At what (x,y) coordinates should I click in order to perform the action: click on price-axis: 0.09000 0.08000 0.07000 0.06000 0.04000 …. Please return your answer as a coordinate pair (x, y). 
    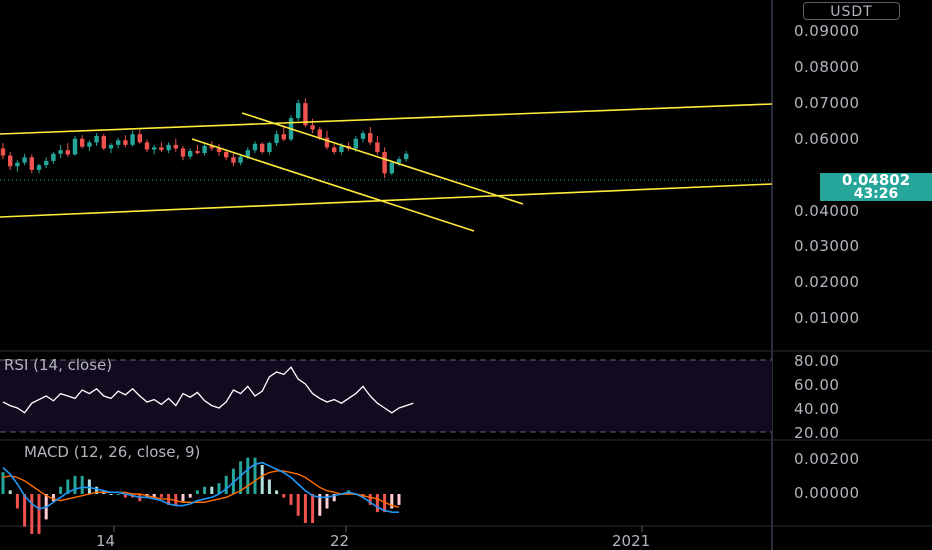
    Looking at the image, I should click on (827, 174).